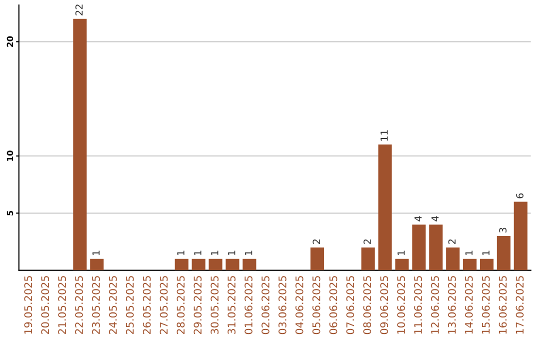  I want to click on x-tick-label: 25.05.2025, so click(130, 305).